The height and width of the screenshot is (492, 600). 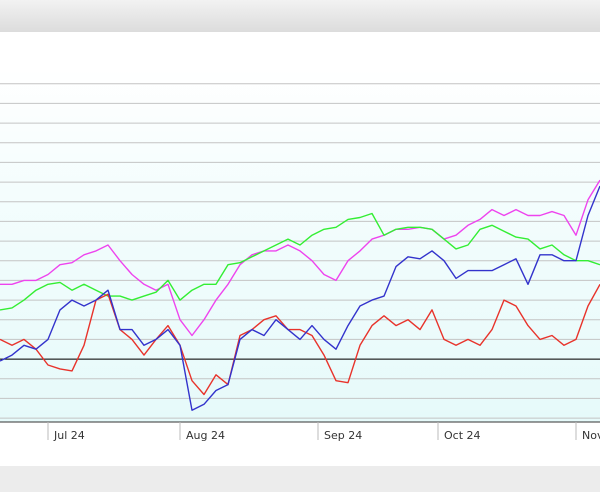 What do you see at coordinates (343, 435) in the screenshot?
I see `x-tick-label: Sep 24` at bounding box center [343, 435].